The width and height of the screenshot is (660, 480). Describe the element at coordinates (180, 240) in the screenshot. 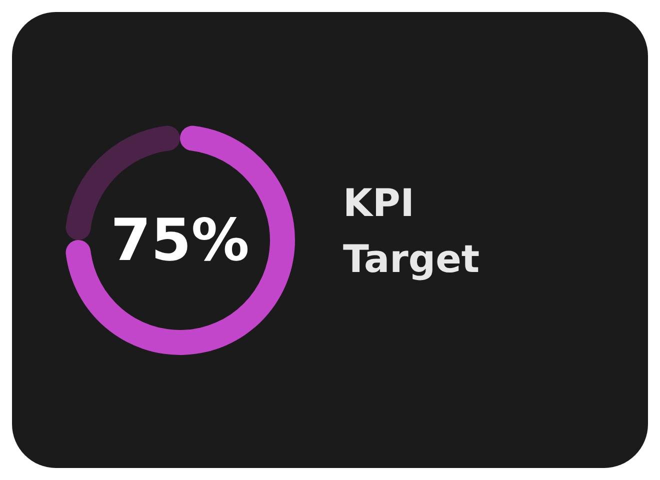

I see `text: 75%` at that location.